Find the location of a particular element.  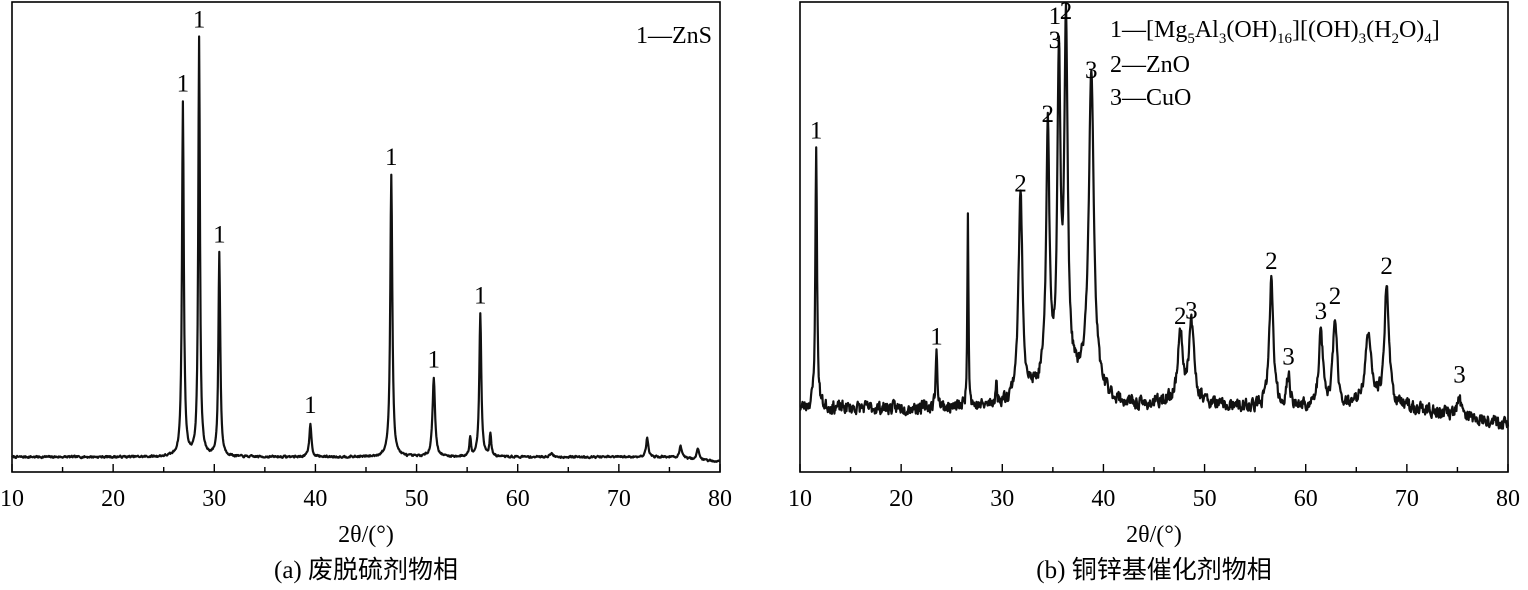

panel-b-x-tick-label: 70 is located at coordinates (1407, 499).